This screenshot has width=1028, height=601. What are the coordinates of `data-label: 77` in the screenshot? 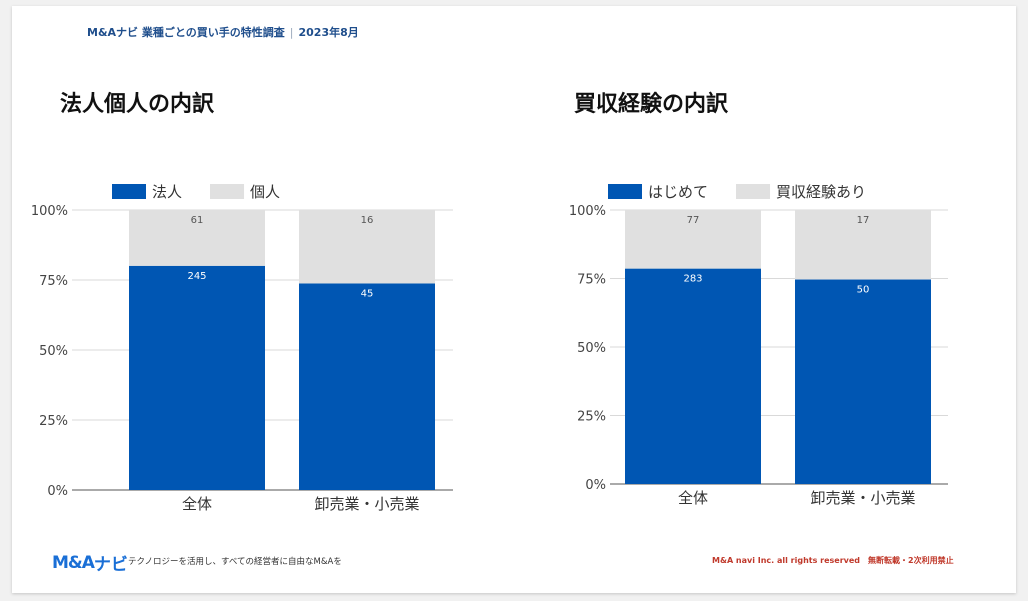 It's located at (693, 220).